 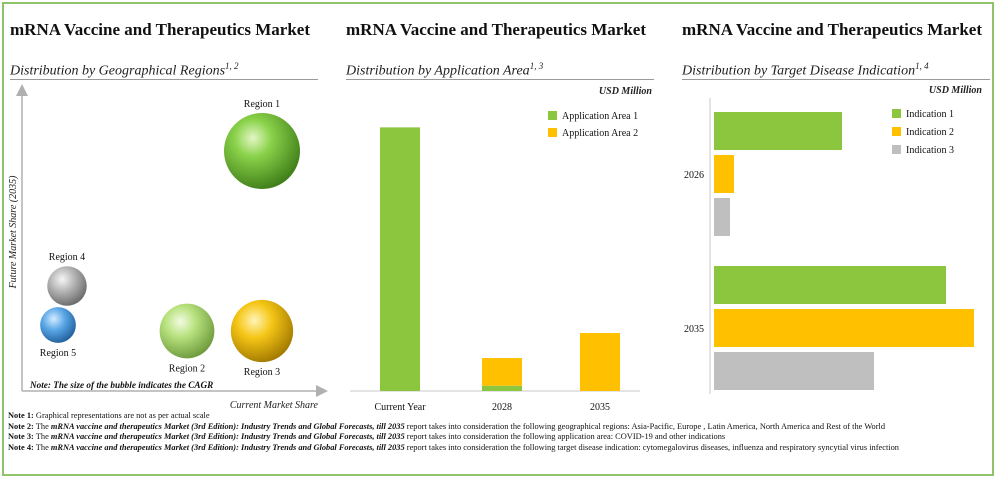 What do you see at coordinates (626, 91) in the screenshot?
I see `bar-unit-label: USD Million` at bounding box center [626, 91].